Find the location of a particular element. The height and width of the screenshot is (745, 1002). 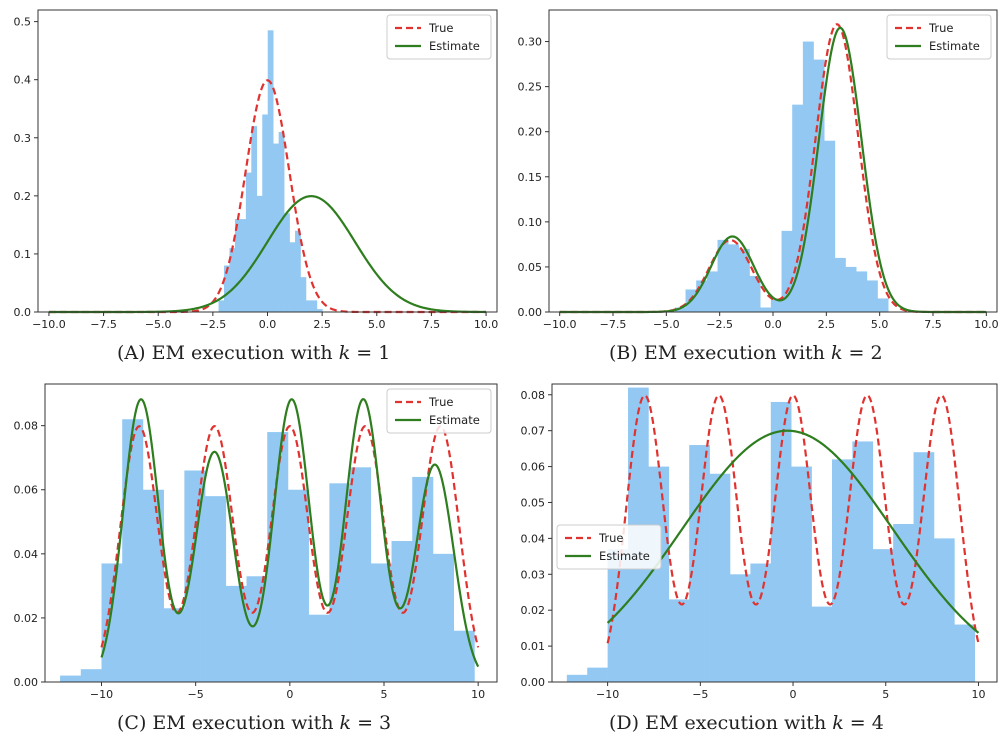

caption-a-var: k is located at coordinates (344, 353).